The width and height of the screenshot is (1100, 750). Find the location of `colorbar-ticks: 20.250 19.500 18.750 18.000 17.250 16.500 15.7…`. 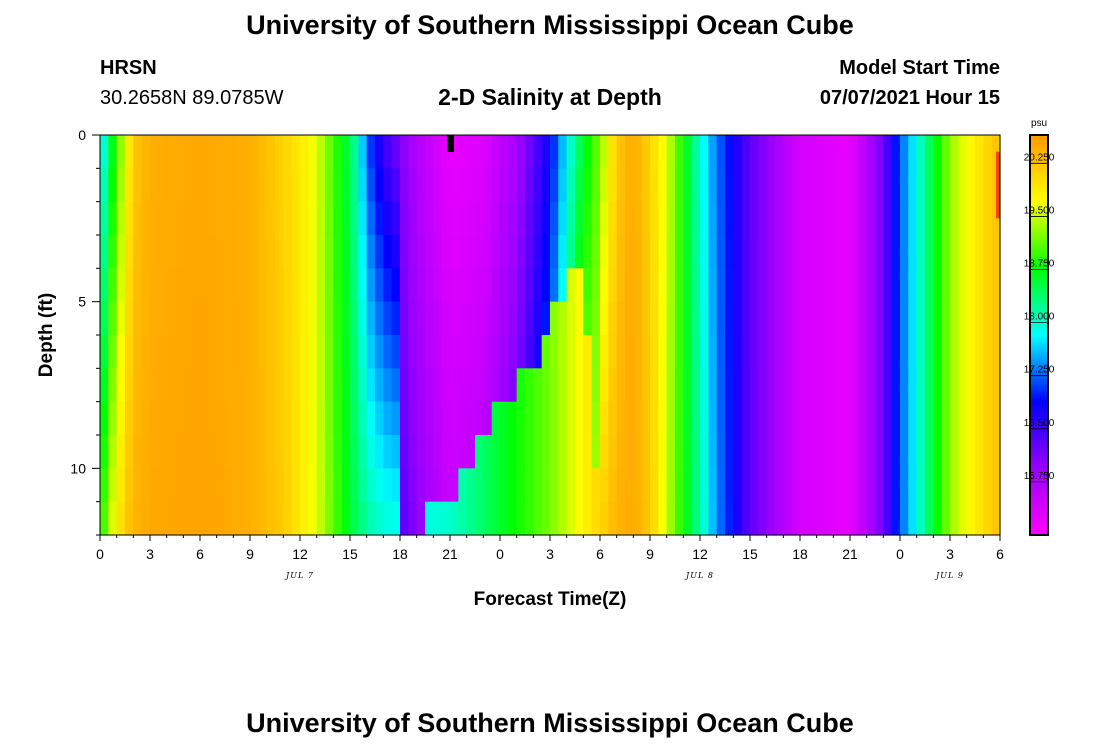

colorbar-ticks: 20.250 19.500 18.750 18.000 17.250 16.500 15.7… is located at coordinates (1039, 317).